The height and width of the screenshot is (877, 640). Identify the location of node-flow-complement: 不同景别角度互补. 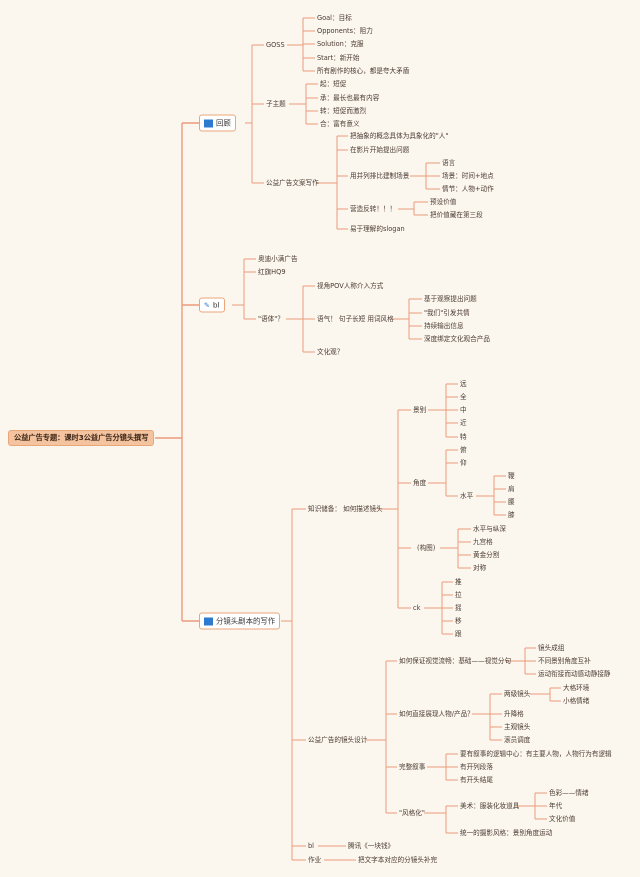
(564, 661).